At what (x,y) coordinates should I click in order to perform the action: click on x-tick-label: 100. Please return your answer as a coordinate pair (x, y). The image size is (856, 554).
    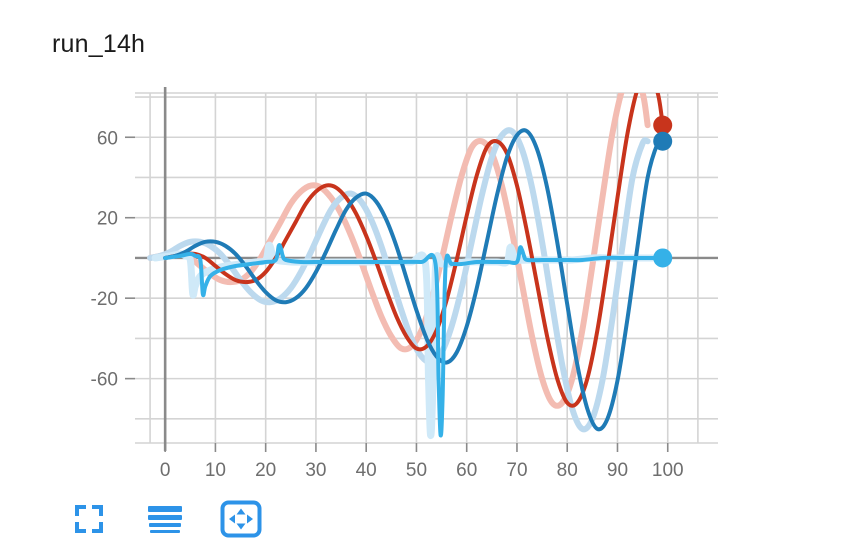
    Looking at the image, I should click on (668, 470).